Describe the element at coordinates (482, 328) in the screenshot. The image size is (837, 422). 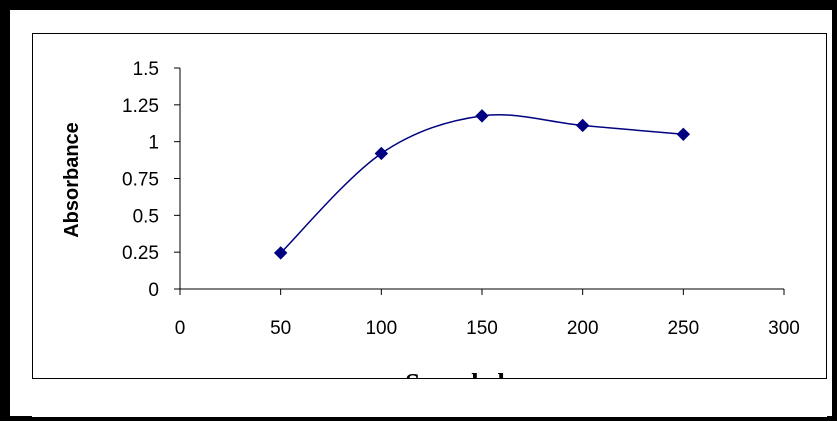
I see `x-tick-label: 150` at that location.